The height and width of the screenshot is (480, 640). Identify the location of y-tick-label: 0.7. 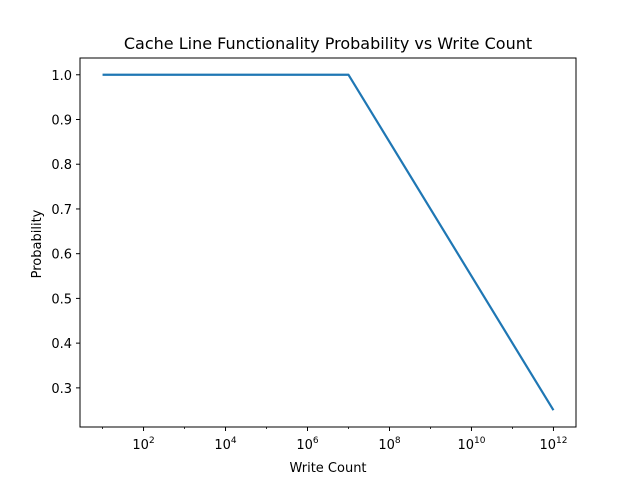
(61, 210).